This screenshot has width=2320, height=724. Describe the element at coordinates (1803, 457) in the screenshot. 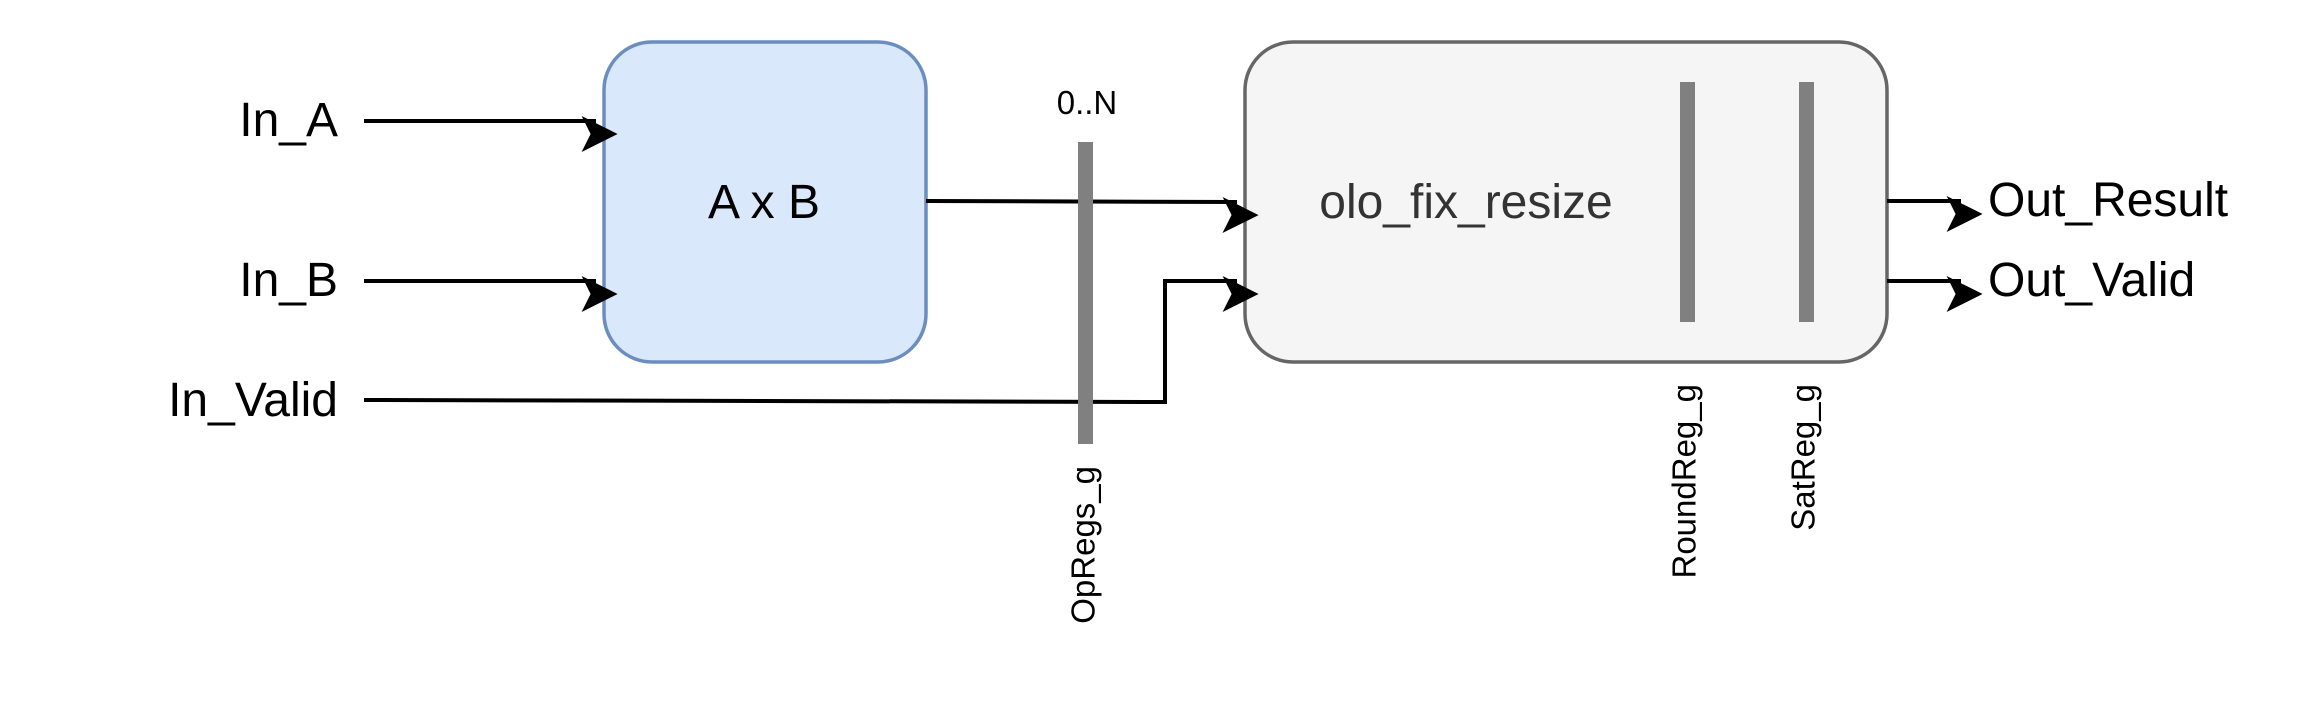

I see `satreg-label: SatReg_g` at that location.